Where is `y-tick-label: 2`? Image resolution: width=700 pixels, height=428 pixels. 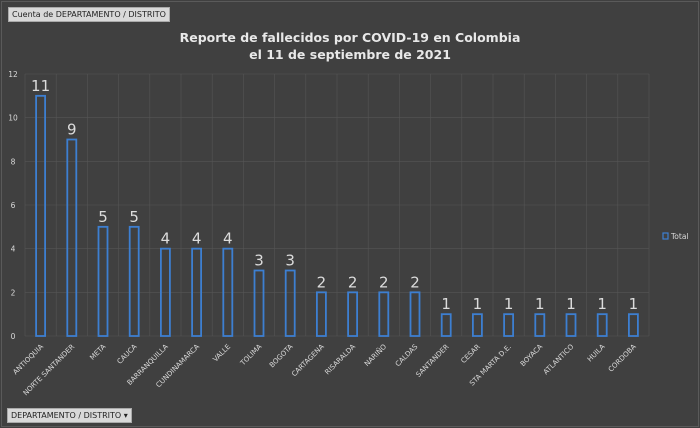 y-tick-label: 2 is located at coordinates (13, 292).